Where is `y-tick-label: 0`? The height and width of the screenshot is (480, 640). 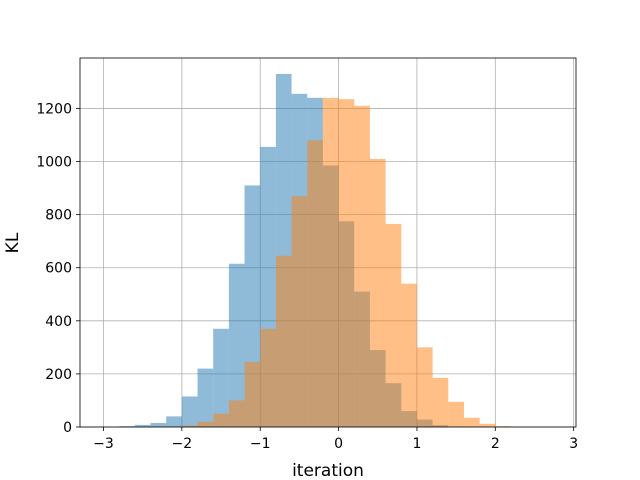
y-tick-label: 0 is located at coordinates (67, 428).